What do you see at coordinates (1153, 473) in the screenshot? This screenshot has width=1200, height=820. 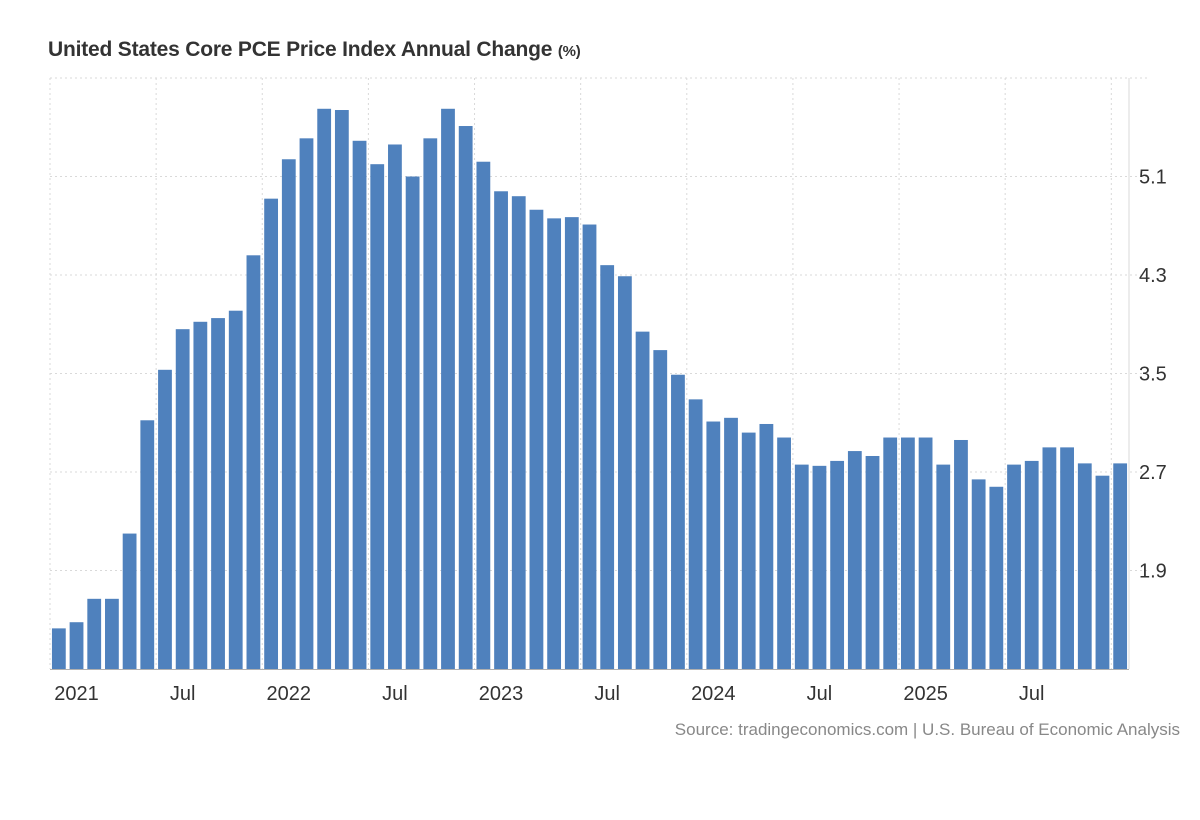 I see `y-tick-label-1: 2.7` at bounding box center [1153, 473].